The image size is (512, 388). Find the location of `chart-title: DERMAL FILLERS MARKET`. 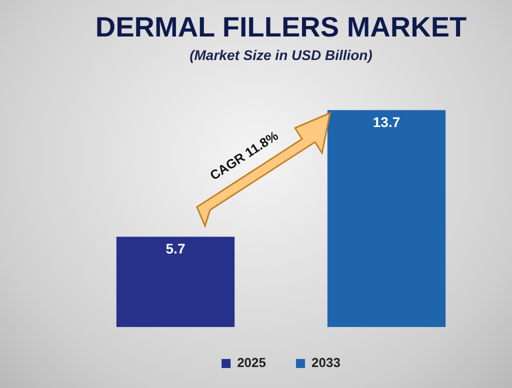

chart-title: DERMAL FILLERS MARKET is located at coordinates (281, 27).